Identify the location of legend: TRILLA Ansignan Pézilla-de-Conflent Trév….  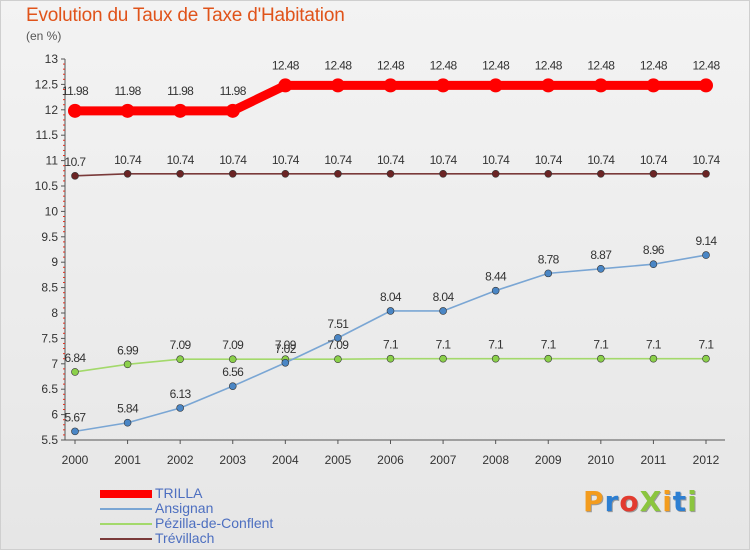
(230, 516).